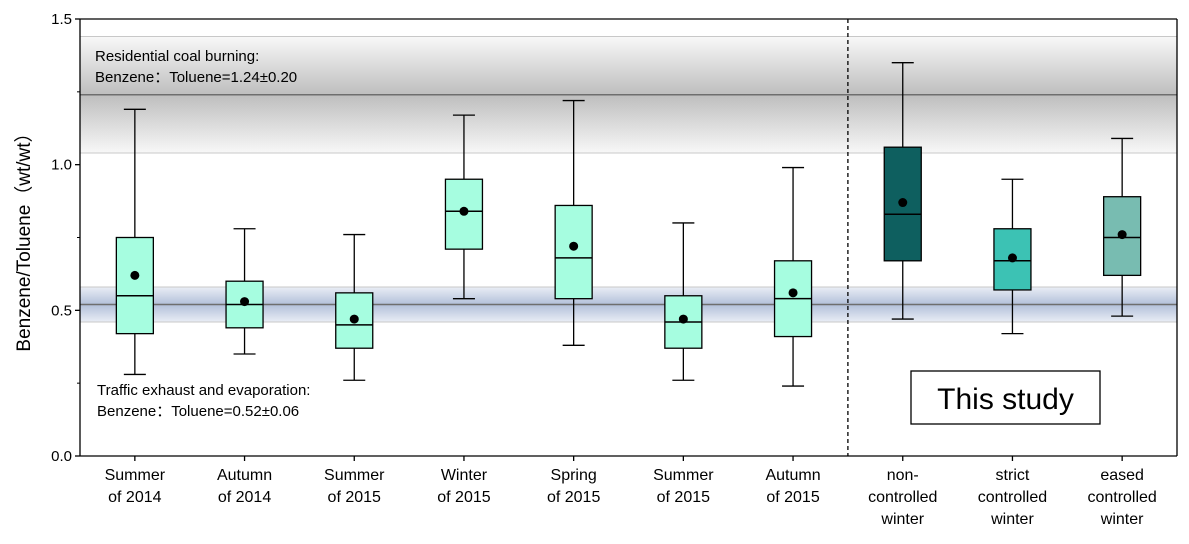 The width and height of the screenshot is (1189, 544). I want to click on x-tick-label-line: strict, so click(1013, 475).